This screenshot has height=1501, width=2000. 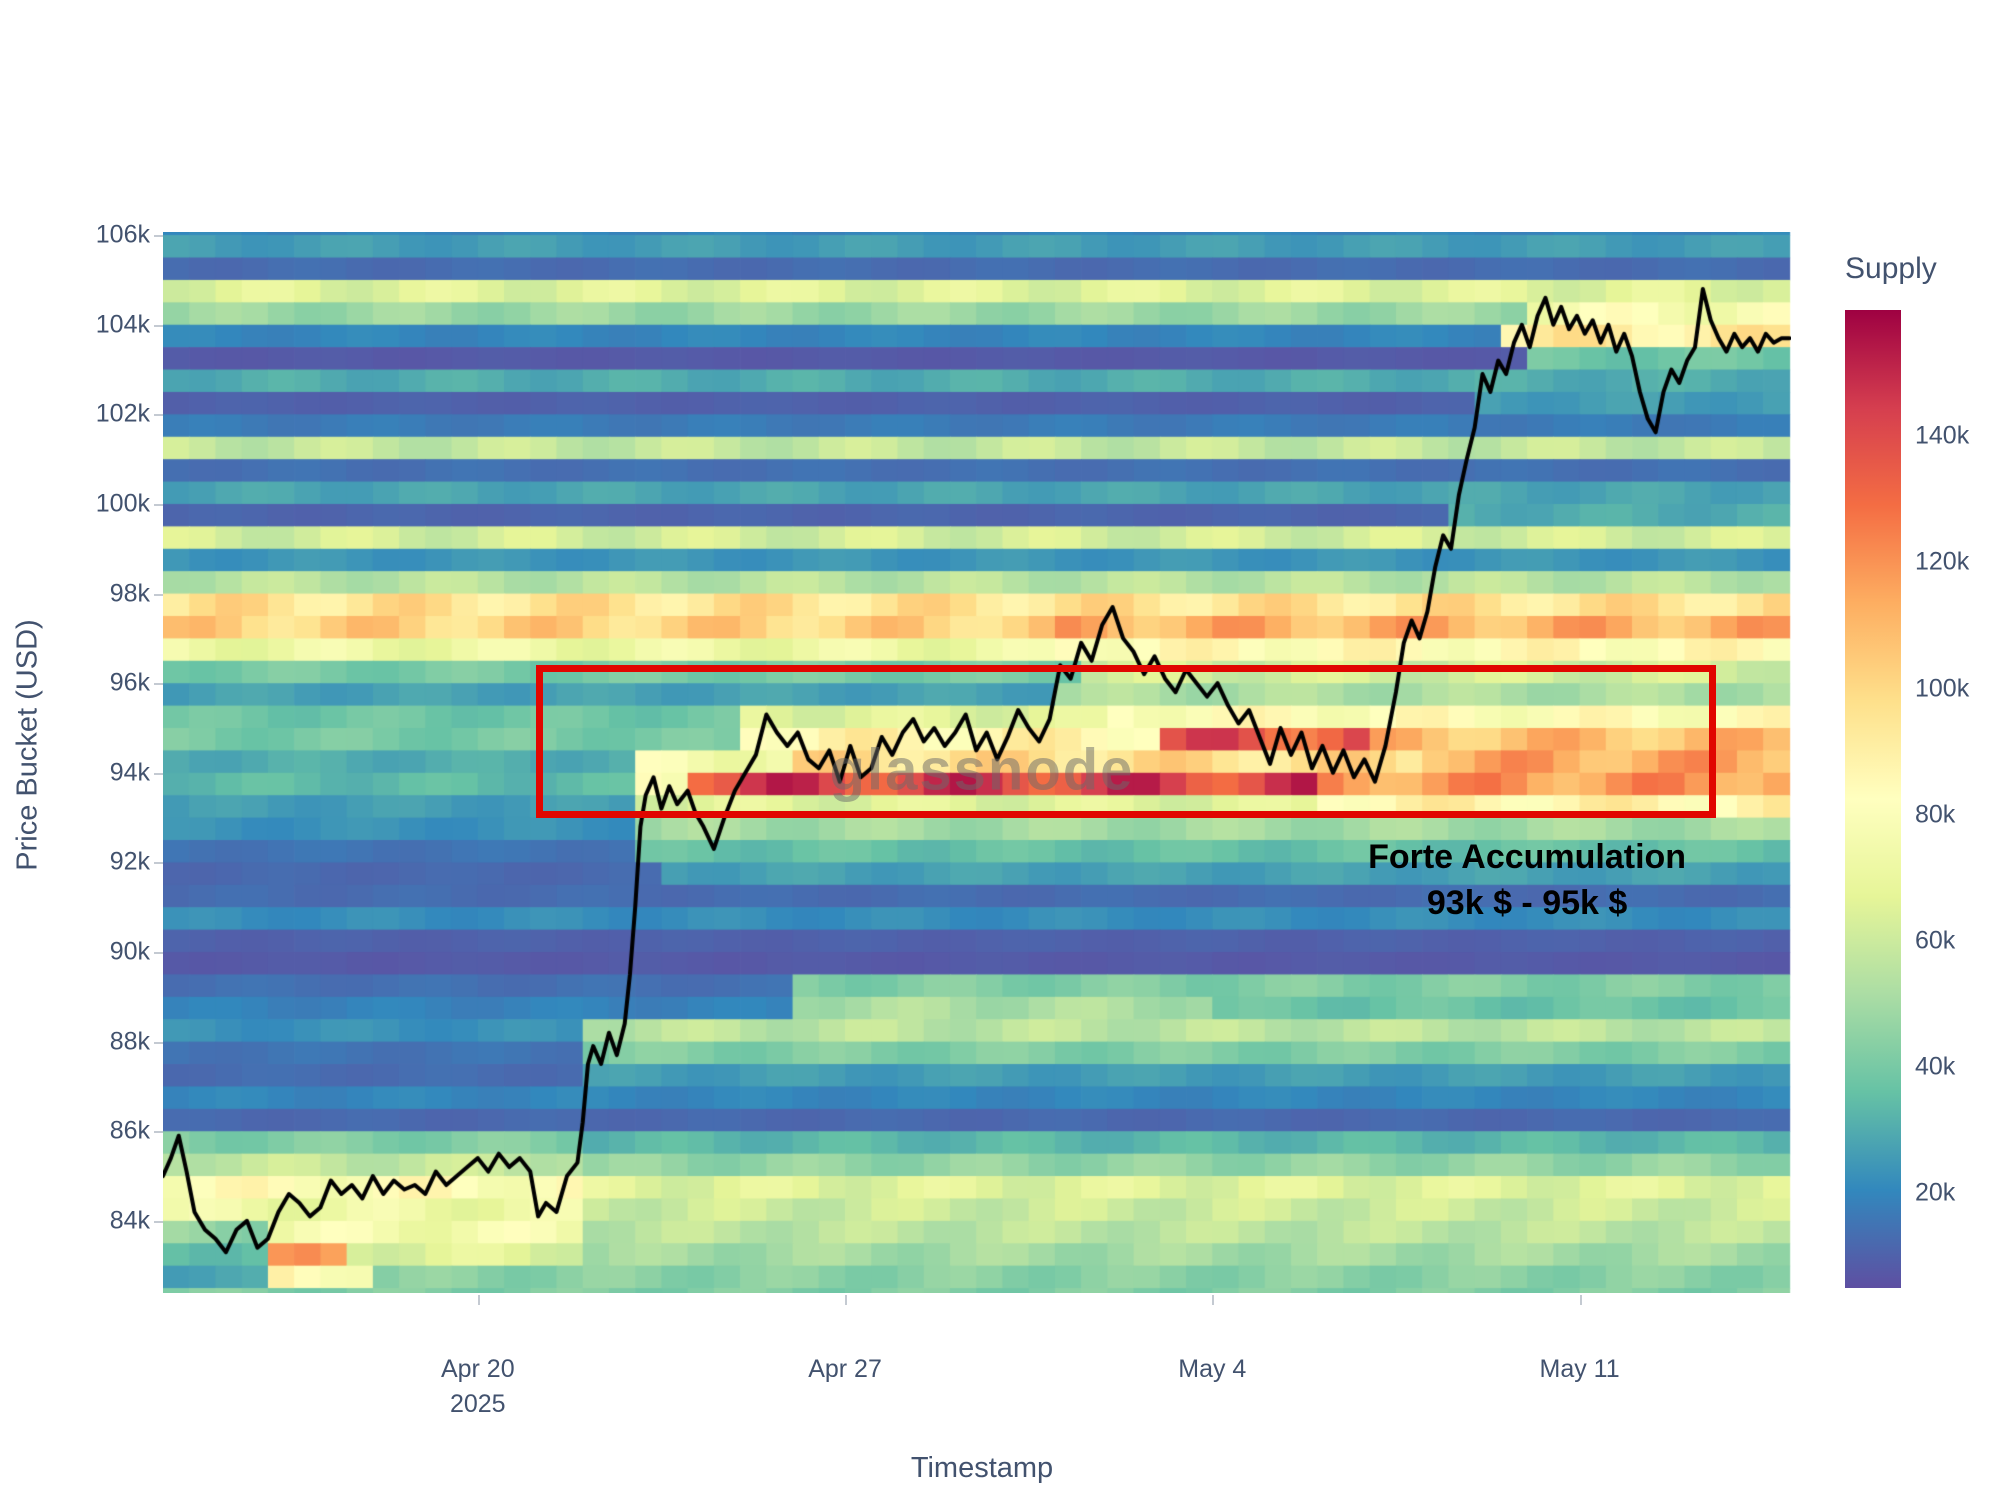 What do you see at coordinates (1935, 940) in the screenshot?
I see `colorbar-tick-label: 60k` at bounding box center [1935, 940].